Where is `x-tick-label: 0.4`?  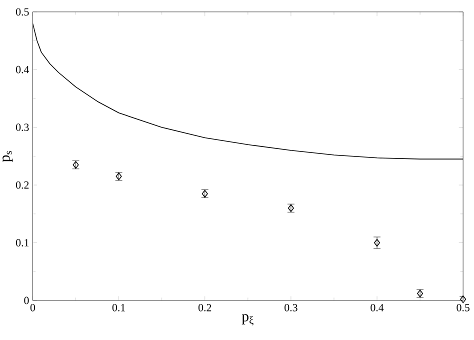
x-tick-label: 0.4 is located at coordinates (377, 308).